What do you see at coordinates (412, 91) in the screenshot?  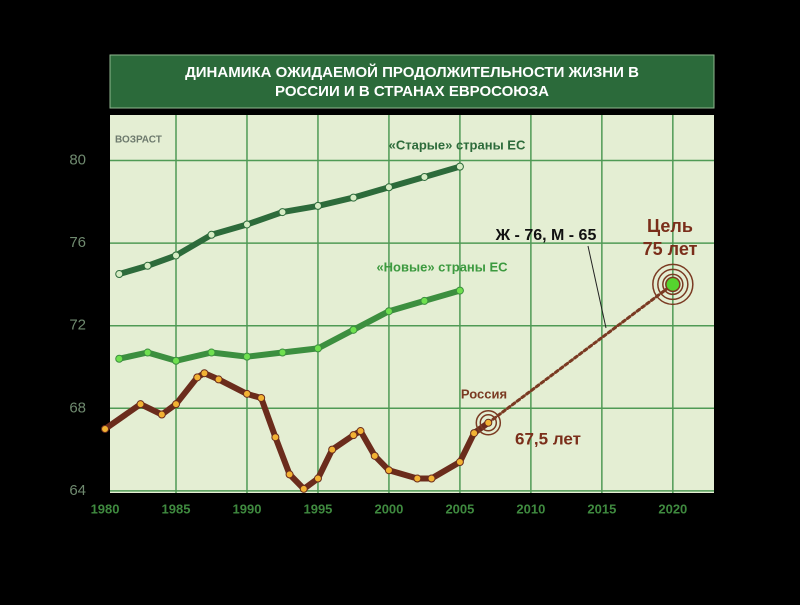 I see `chart-title: РОССИИ И В СТРАНАХ ЕВРОСОЮЗА` at bounding box center [412, 91].